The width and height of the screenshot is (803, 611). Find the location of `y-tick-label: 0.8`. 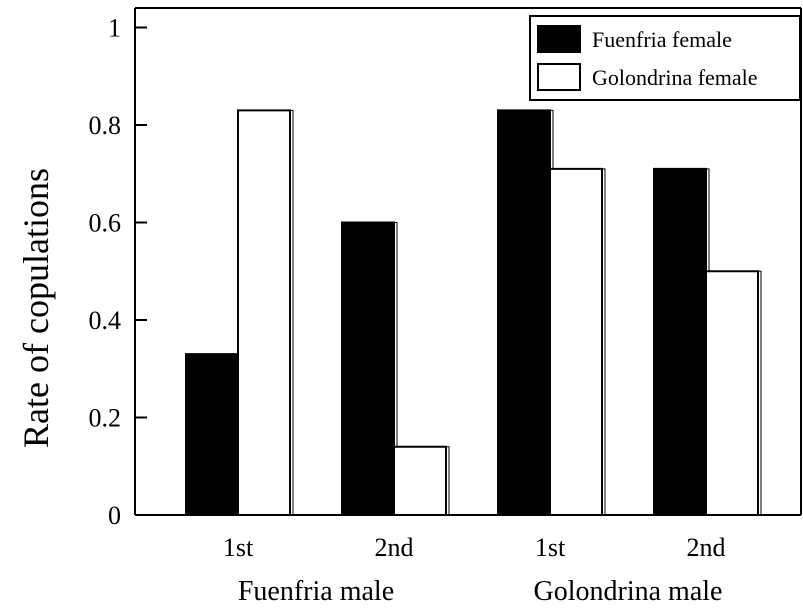

y-tick-label: 0.8 is located at coordinates (105, 125).